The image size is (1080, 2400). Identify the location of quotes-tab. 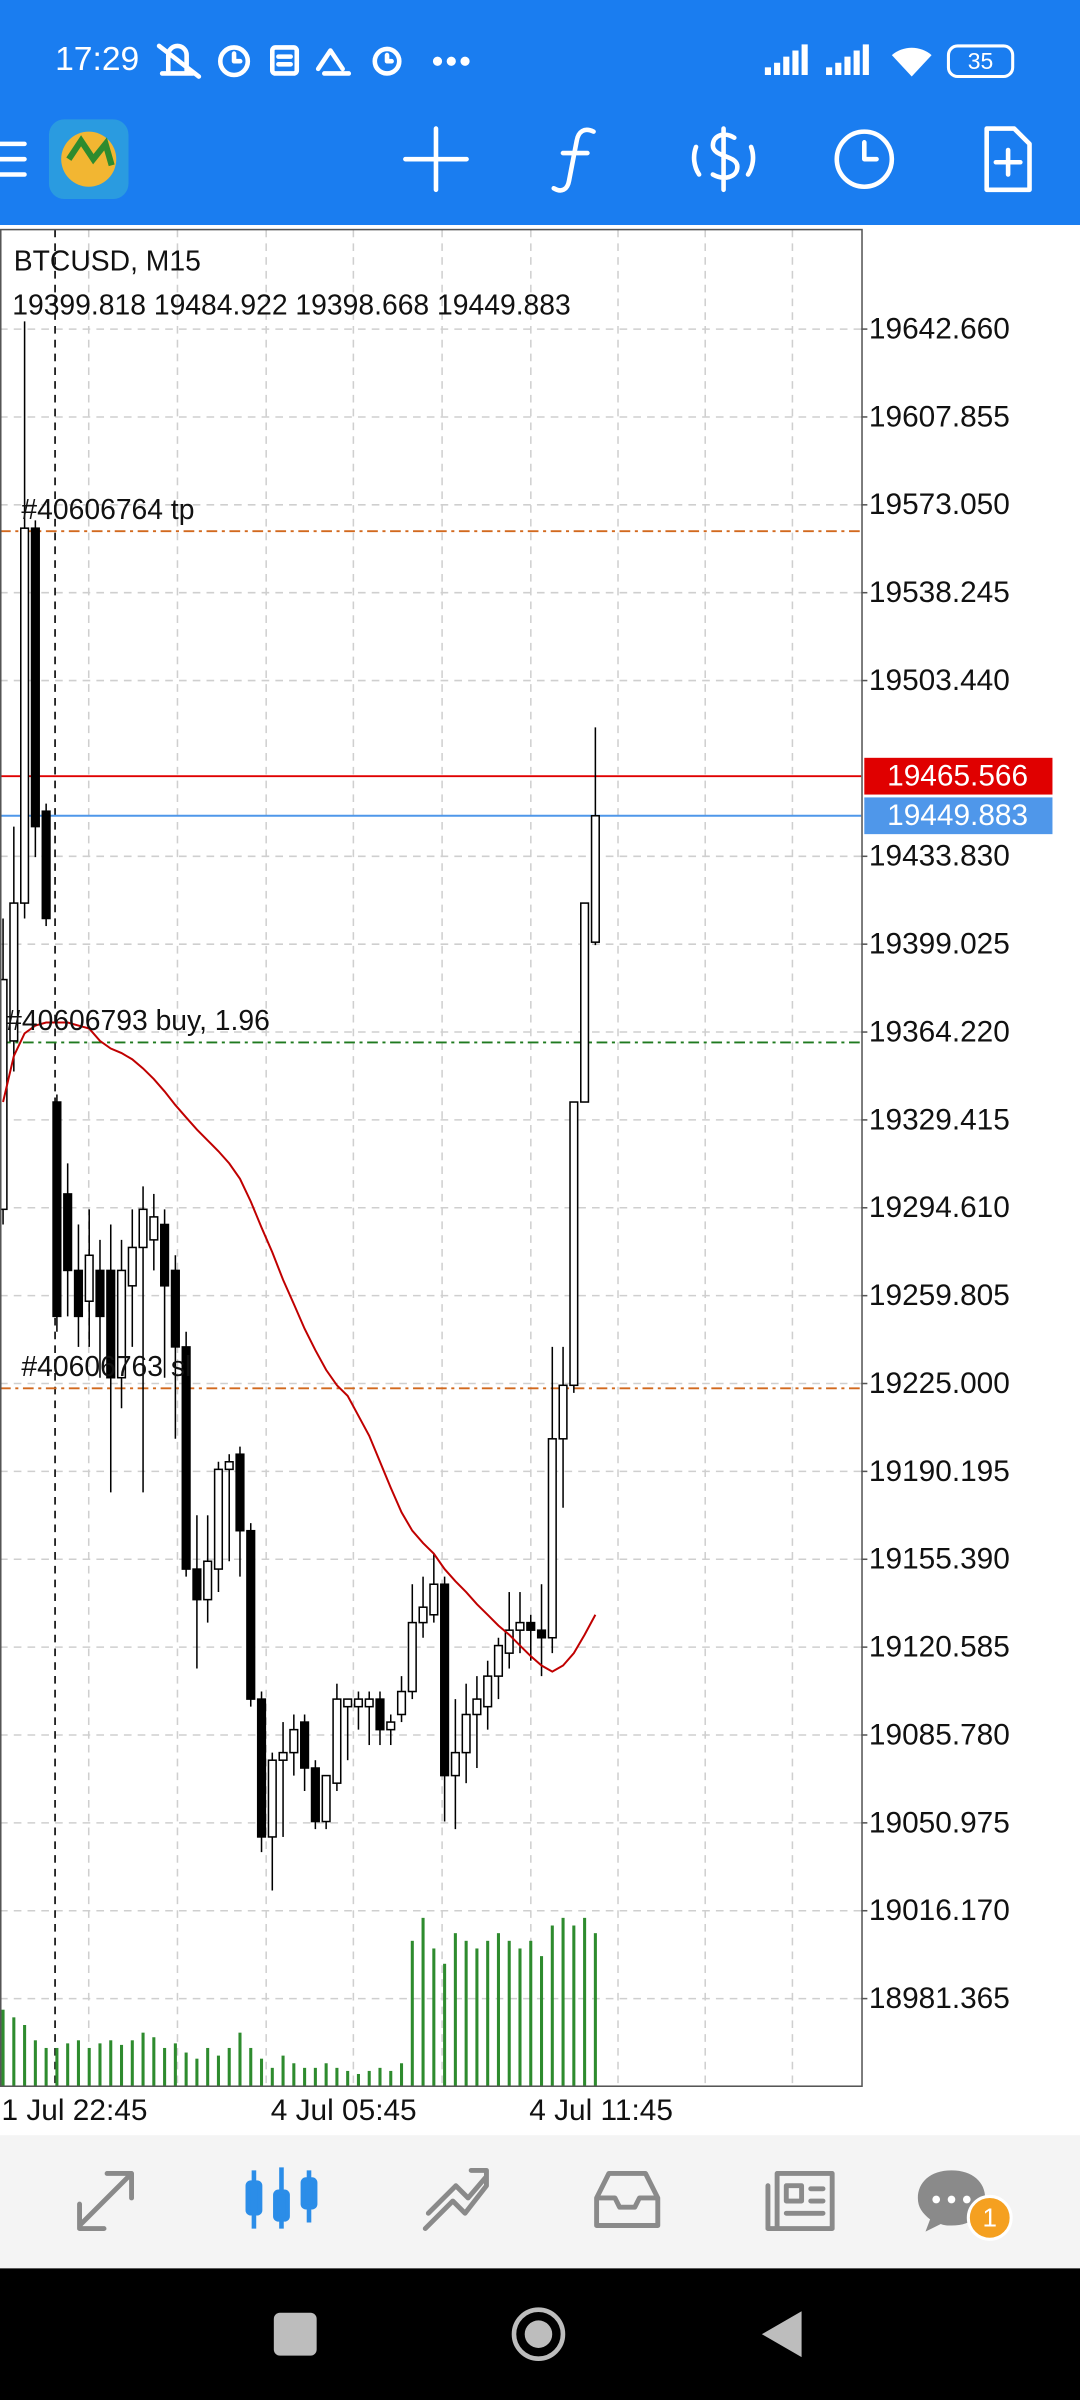
(106, 2201).